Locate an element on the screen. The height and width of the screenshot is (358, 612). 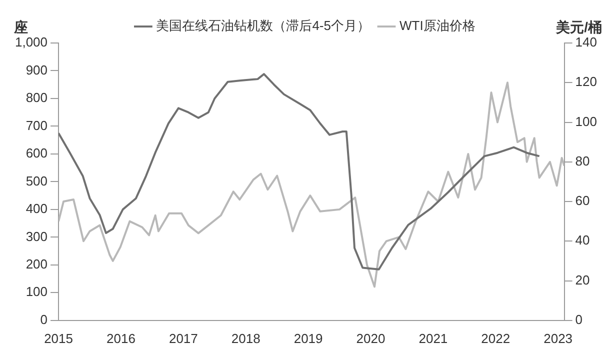
y-tick-label: 500 is located at coordinates (37, 180).